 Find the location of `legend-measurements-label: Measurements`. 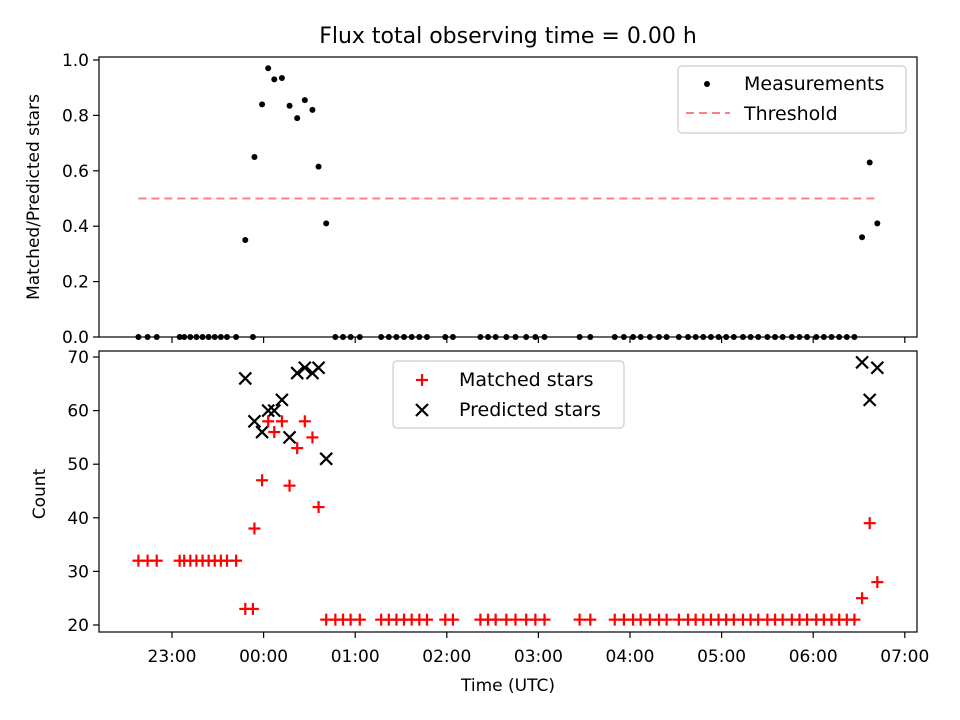

legend-measurements-label: Measurements is located at coordinates (814, 84).